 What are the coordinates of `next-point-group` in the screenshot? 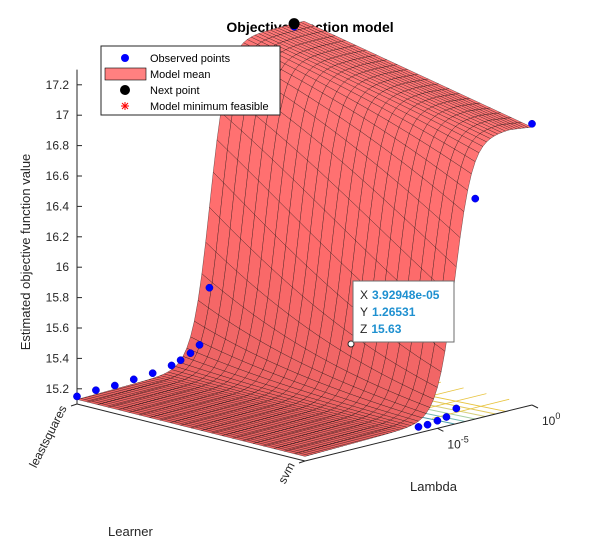 It's located at (294, 24).